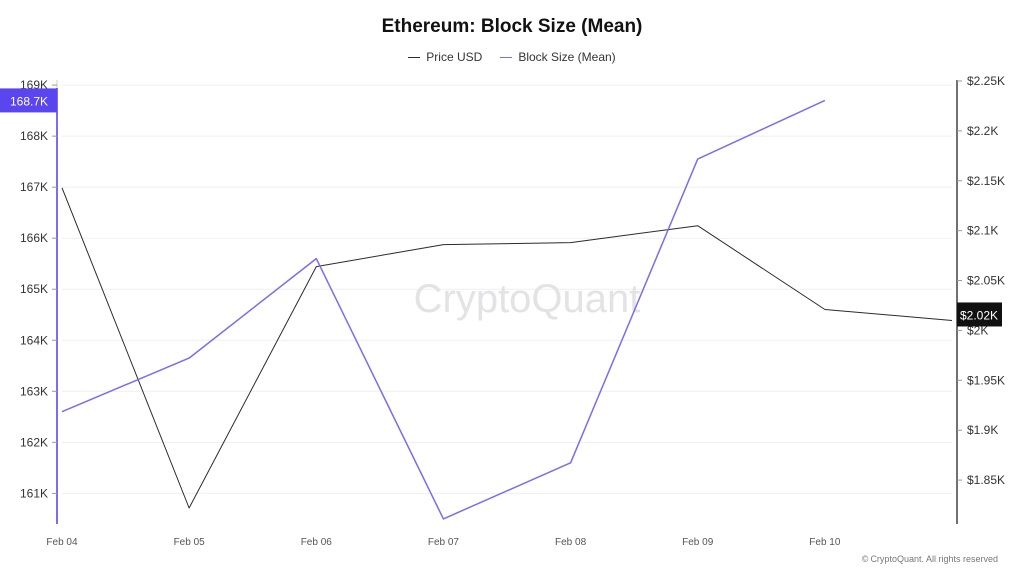  I want to click on x-axis-tick-label: Feb 08, so click(571, 542).